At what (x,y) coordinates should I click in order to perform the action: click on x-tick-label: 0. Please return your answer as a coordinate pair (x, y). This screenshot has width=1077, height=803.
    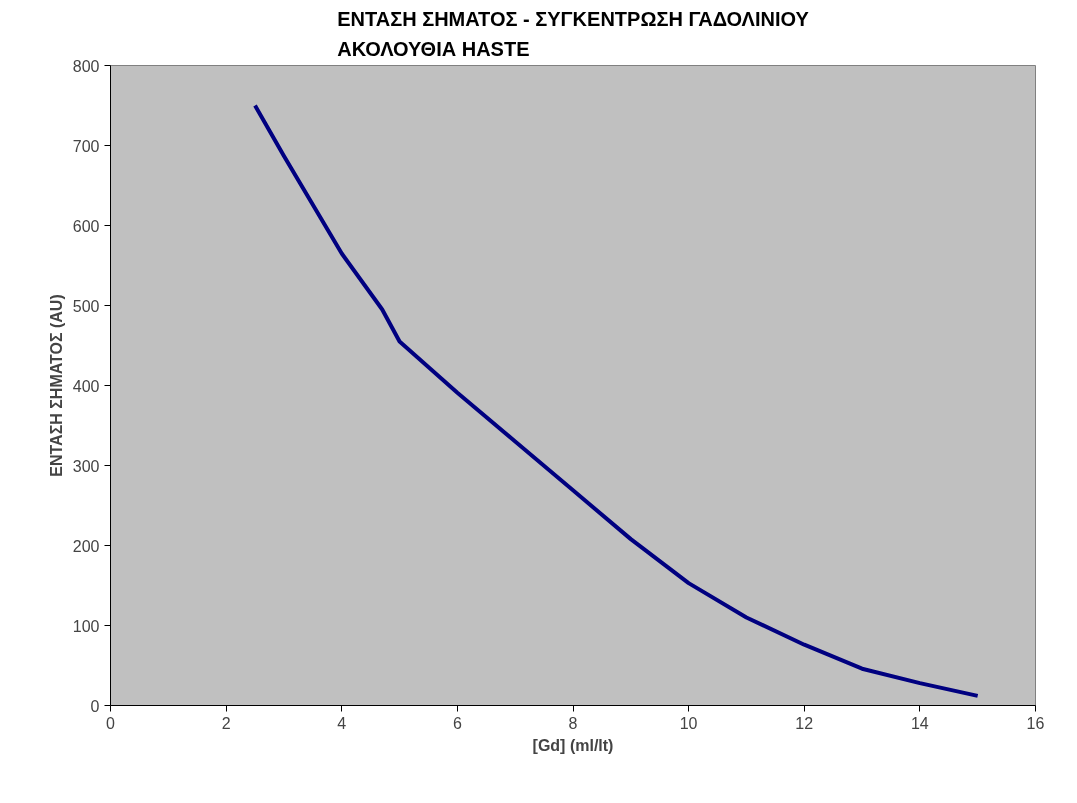
    Looking at the image, I should click on (111, 723).